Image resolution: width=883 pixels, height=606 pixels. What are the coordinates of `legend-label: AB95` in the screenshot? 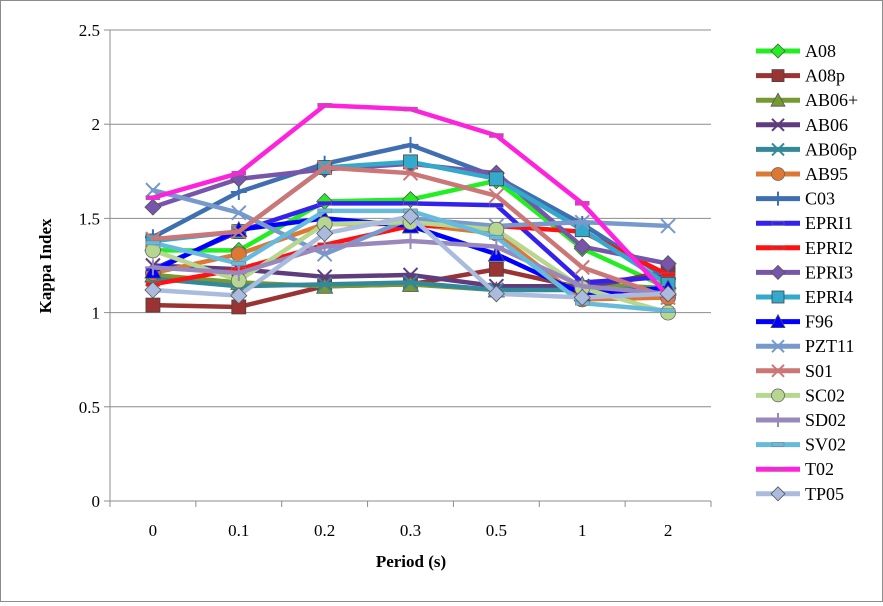 It's located at (826, 174).